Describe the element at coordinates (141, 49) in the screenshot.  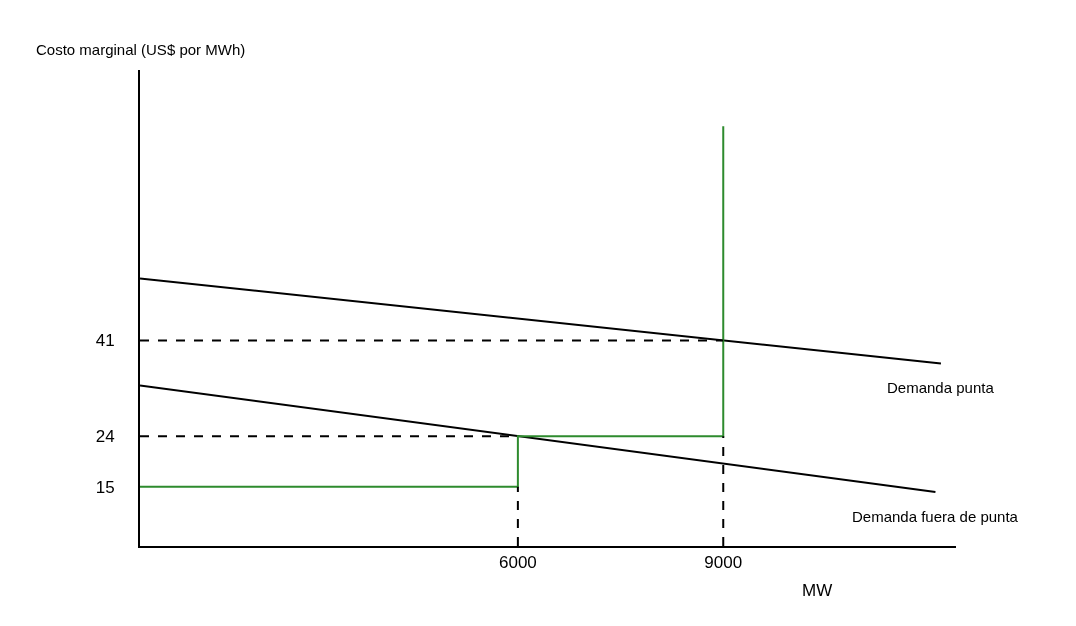
I see `y-axis-title: Costo marginal (US$ por MWh)` at that location.